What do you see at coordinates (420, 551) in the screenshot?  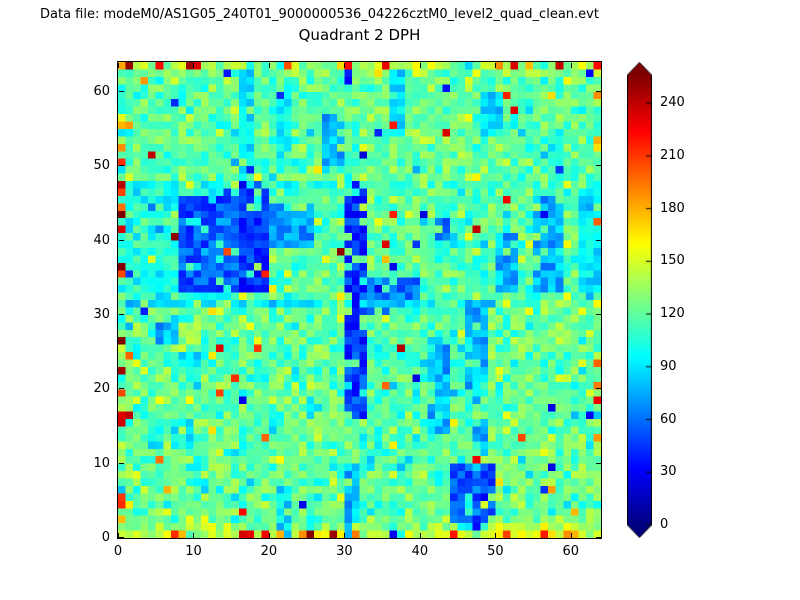 I see `x-tick-label: 40` at bounding box center [420, 551].